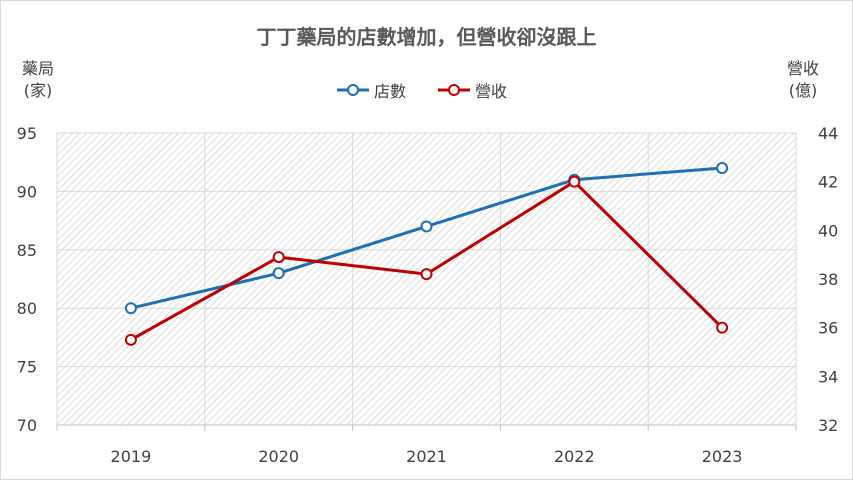 The width and height of the screenshot is (853, 480). Describe the element at coordinates (828, 133) in the screenshot. I see `right-axis-tick-label: 44` at that location.